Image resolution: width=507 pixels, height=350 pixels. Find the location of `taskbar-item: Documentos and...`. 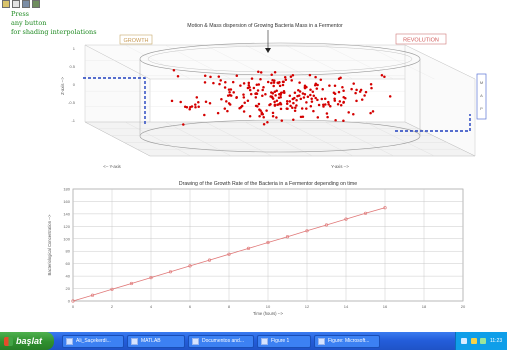

taskbar-item: Documentos and... is located at coordinates (221, 341).